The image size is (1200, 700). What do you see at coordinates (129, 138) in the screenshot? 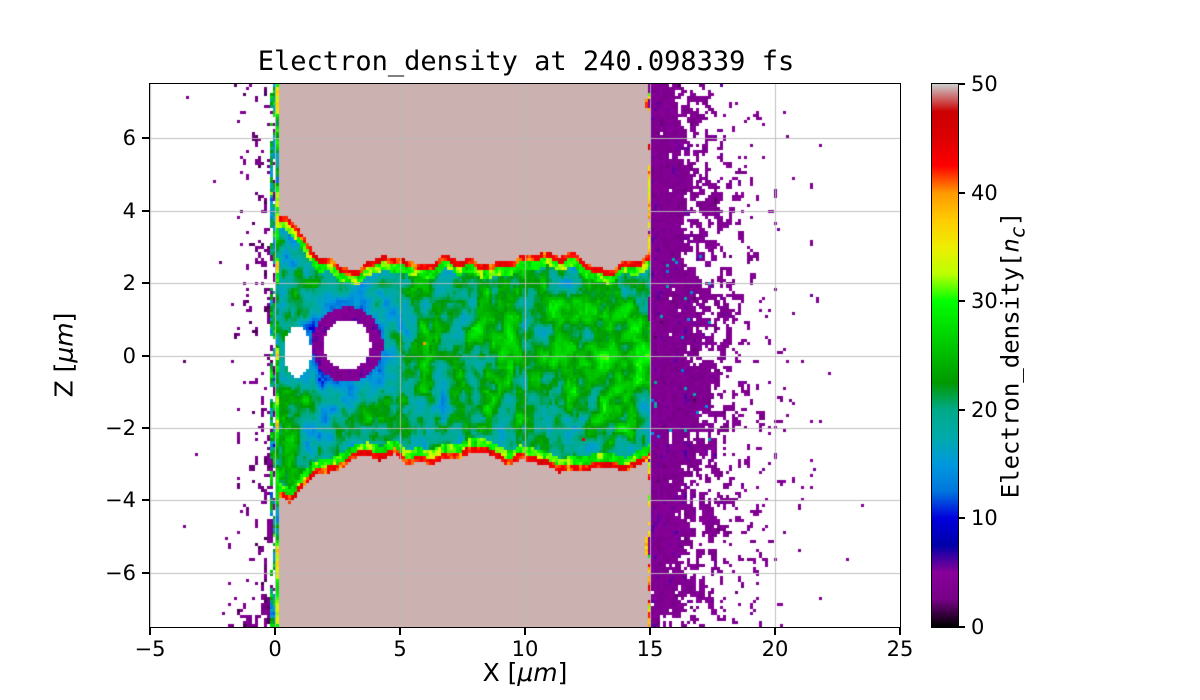
I see `y-tick-label: 6` at bounding box center [129, 138].